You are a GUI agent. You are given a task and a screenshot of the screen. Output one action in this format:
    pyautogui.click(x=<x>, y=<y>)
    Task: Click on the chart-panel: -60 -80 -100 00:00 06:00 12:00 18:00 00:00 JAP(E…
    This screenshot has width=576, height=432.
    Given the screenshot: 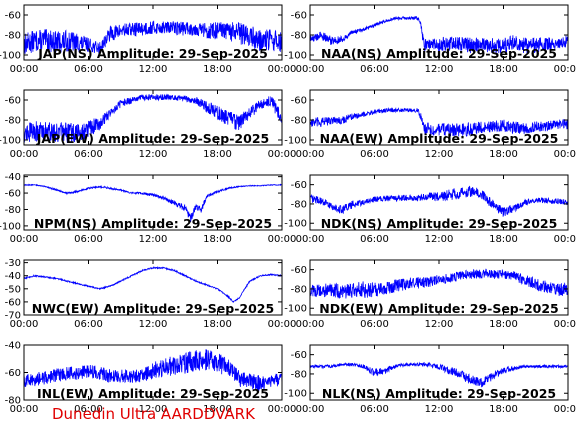 What is the action you would take?
    pyautogui.click(x=148, y=124)
    